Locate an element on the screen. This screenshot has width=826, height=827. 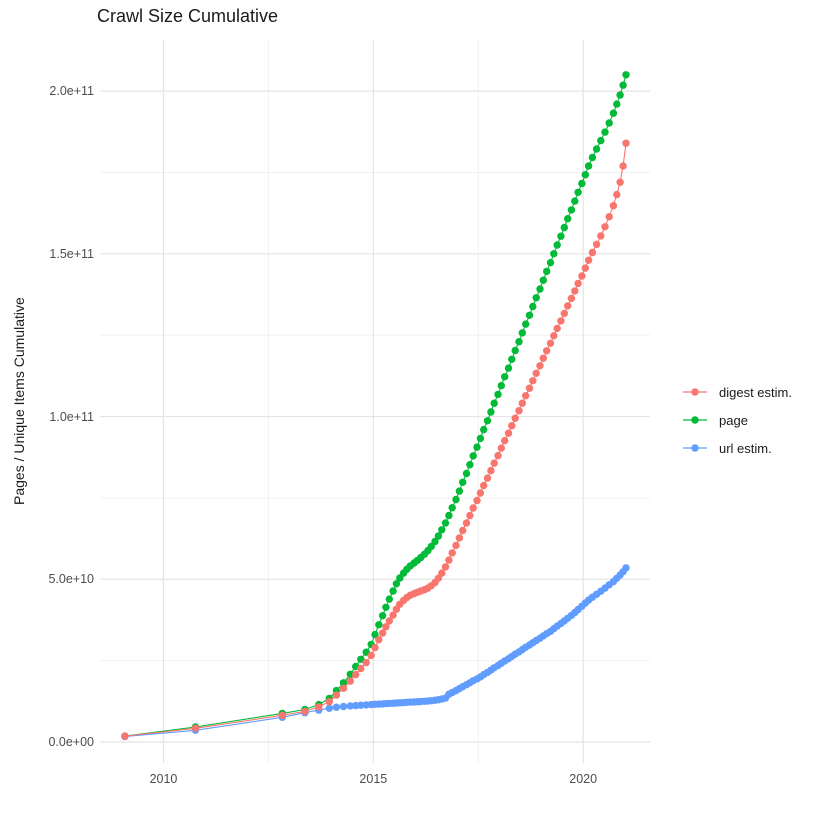
legend-item: page is located at coordinates (736, 420).